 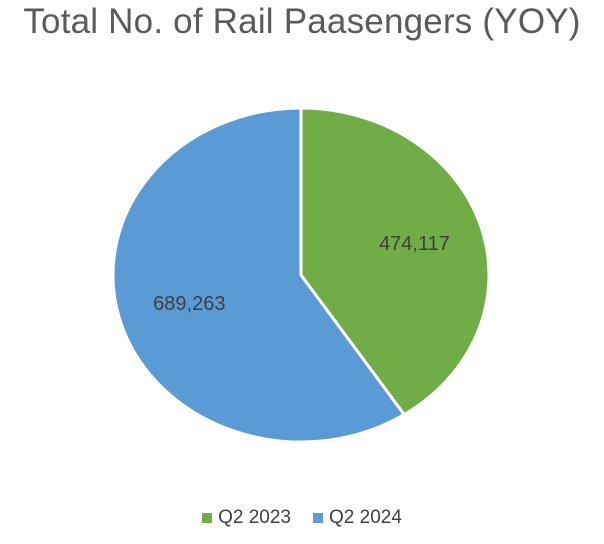 I want to click on legend-item-q2-2024: Q2 2024, so click(x=357, y=518).